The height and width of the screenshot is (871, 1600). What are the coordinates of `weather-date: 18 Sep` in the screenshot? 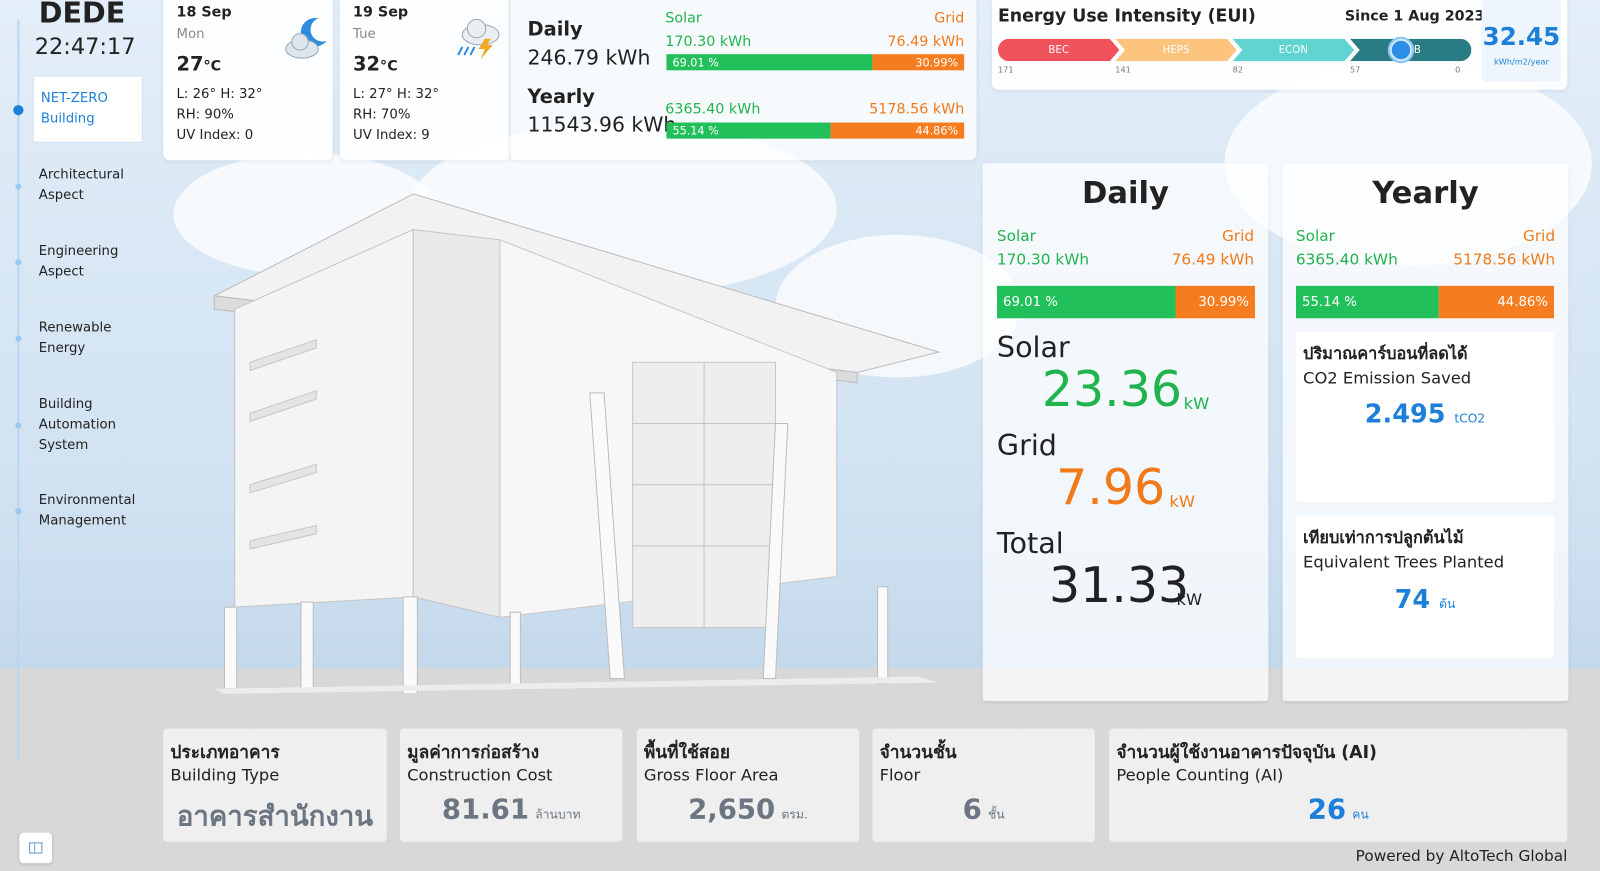 It's located at (204, 12).